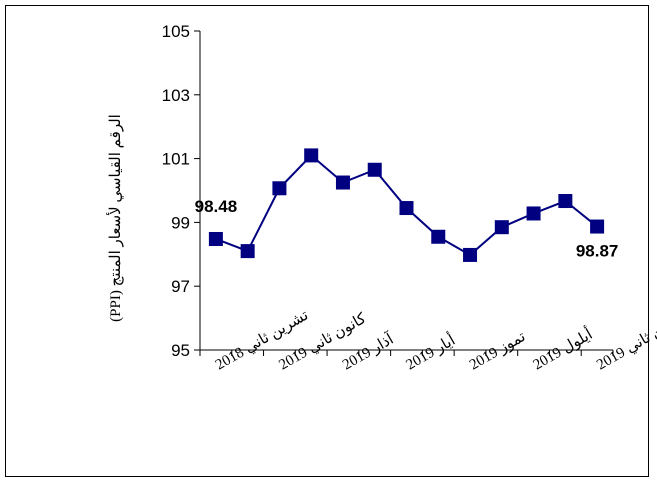 This screenshot has width=657, height=484. What do you see at coordinates (115, 218) in the screenshot?
I see `y-axis-title: الرقم القياسي لأسعار المنتج (PPI)` at bounding box center [115, 218].